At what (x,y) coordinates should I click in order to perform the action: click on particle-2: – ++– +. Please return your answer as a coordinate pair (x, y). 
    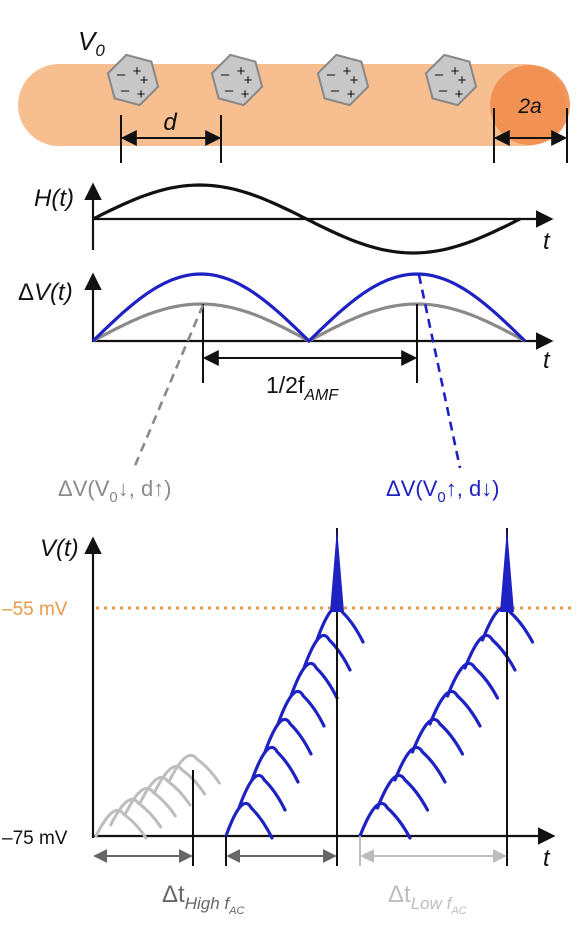
    Looking at the image, I should click on (237, 80).